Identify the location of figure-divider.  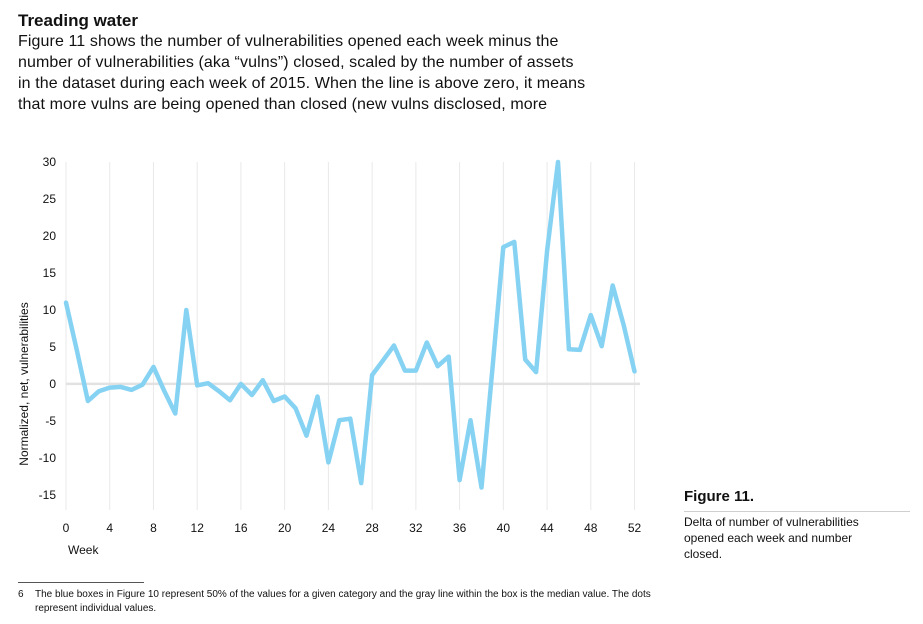
(797, 511).